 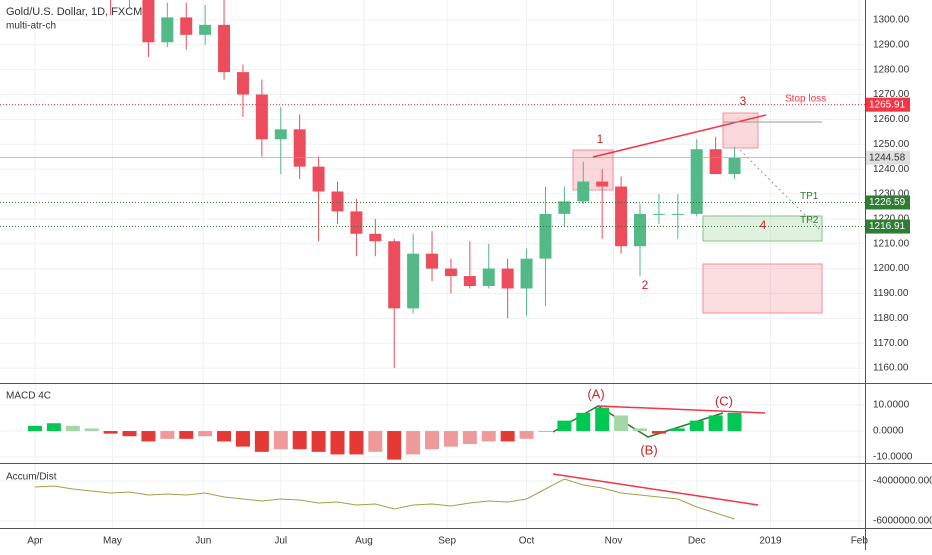 I want to click on y-tick-label: 10.0000, so click(x=891, y=405).